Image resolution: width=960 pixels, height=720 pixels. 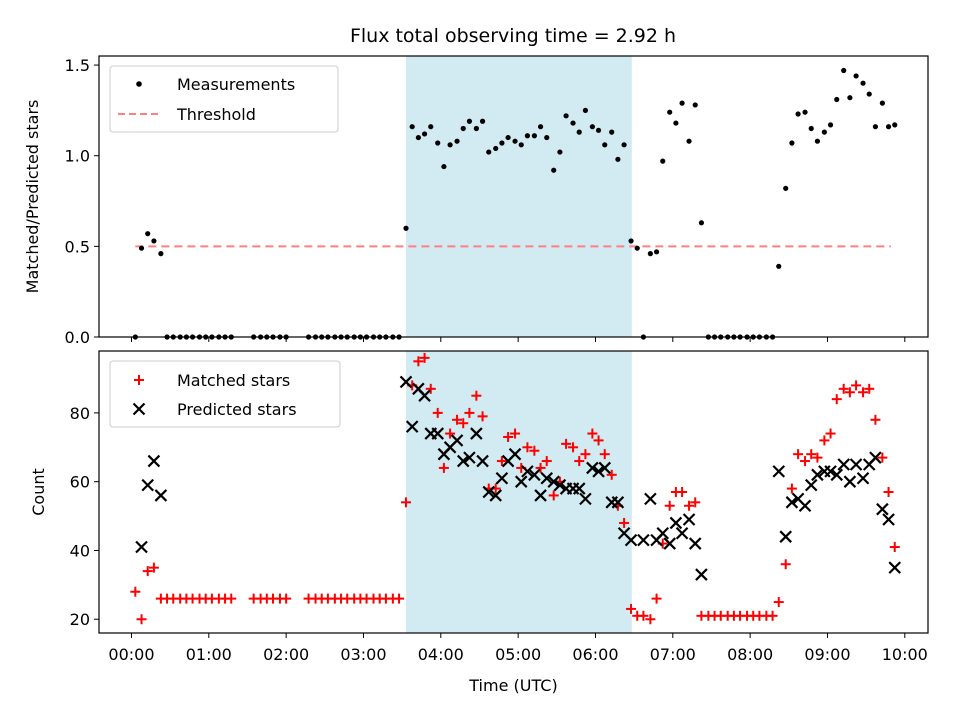 What do you see at coordinates (139, 380) in the screenshot?
I see `legend-marker-matched` at bounding box center [139, 380].